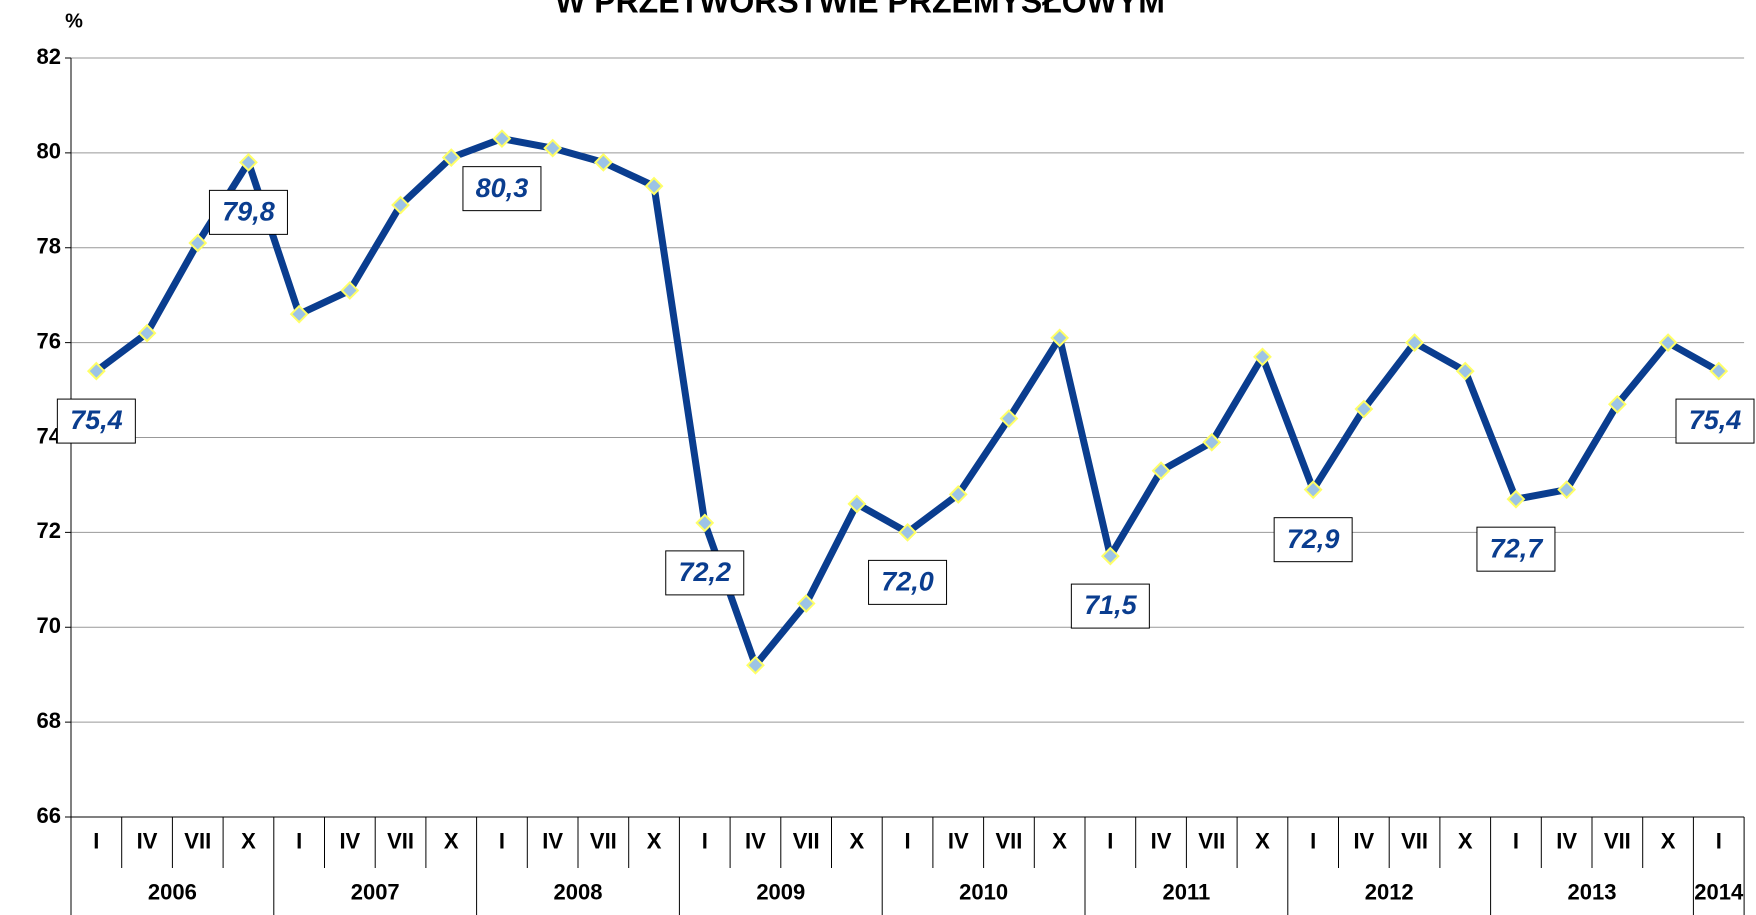 This screenshot has height=915, width=1756. Describe the element at coordinates (49, 530) in the screenshot. I see `y-tick-label: 72` at that location.